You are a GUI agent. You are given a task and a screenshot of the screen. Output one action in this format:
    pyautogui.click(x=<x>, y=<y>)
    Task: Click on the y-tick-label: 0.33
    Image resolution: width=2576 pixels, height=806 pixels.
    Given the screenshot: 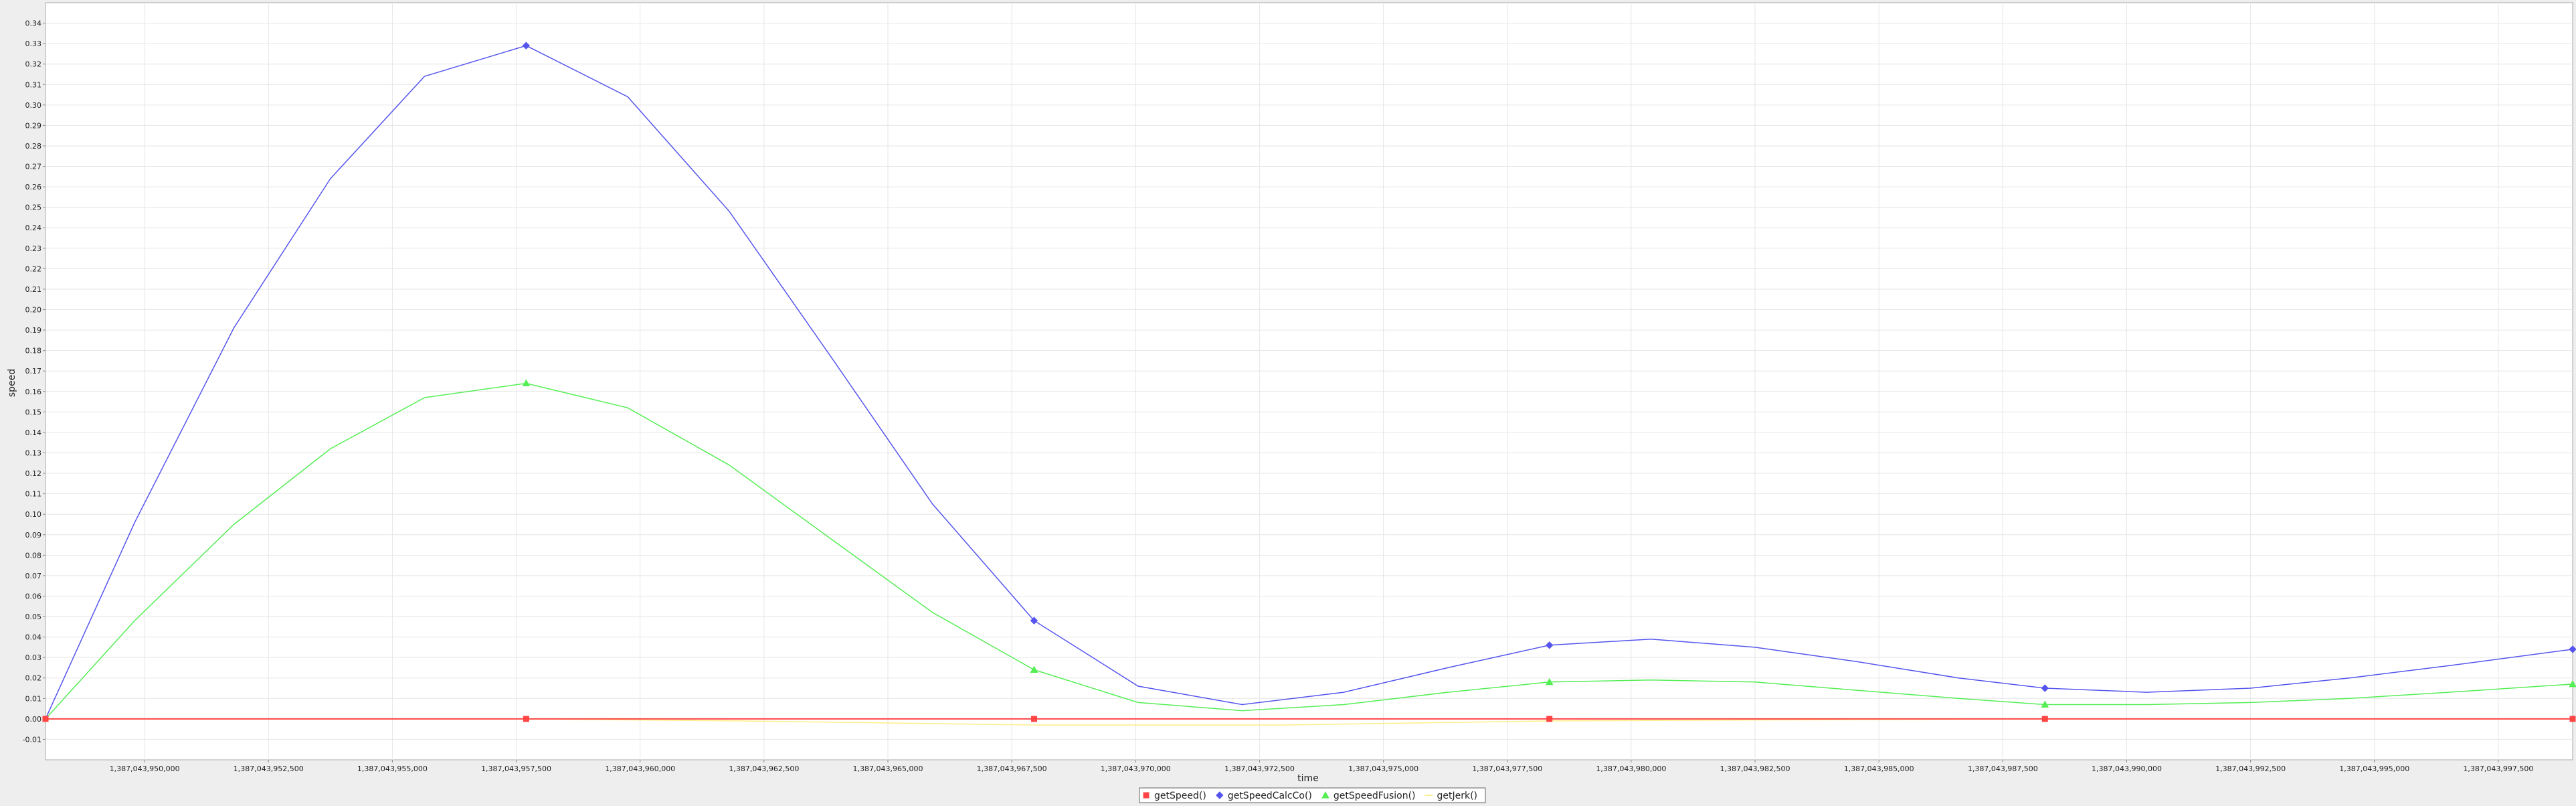 What is the action you would take?
    pyautogui.click(x=33, y=44)
    